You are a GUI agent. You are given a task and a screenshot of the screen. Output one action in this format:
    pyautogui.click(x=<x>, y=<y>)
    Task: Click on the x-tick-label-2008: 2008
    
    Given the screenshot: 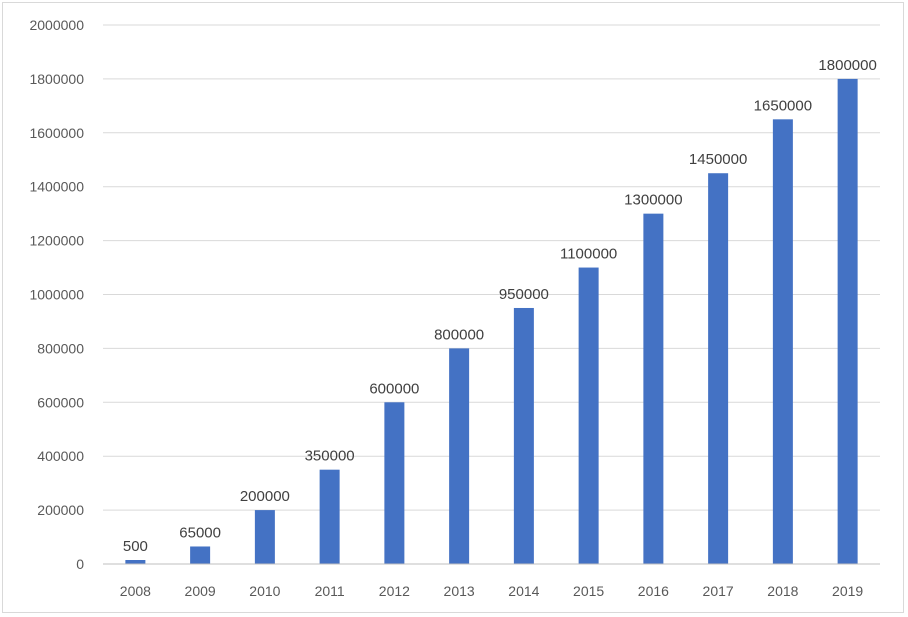 What is the action you would take?
    pyautogui.click(x=135, y=591)
    